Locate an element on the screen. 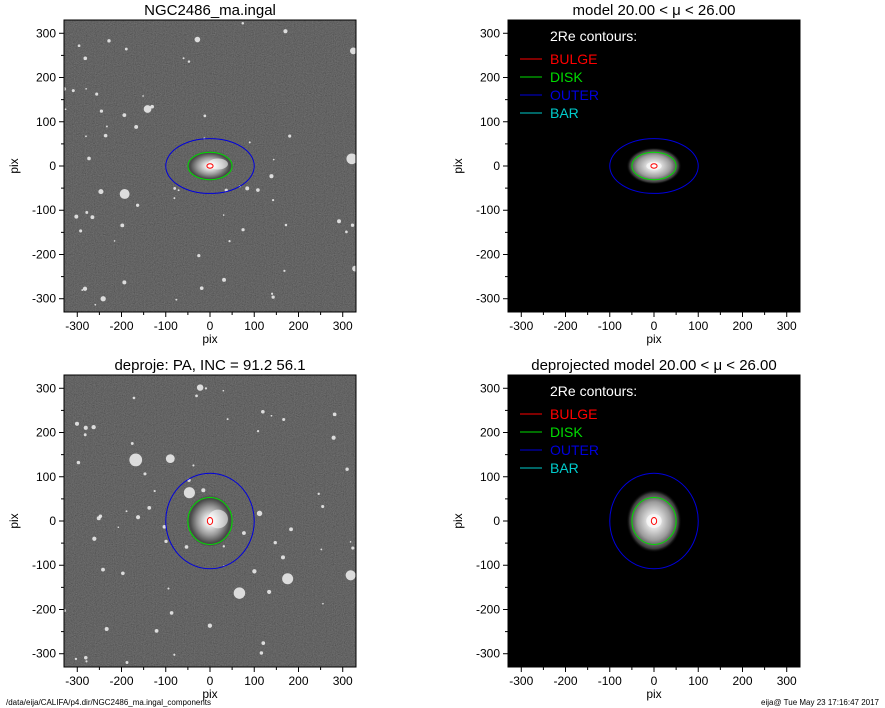  x-tick-label: 200 is located at coordinates (742, 681).